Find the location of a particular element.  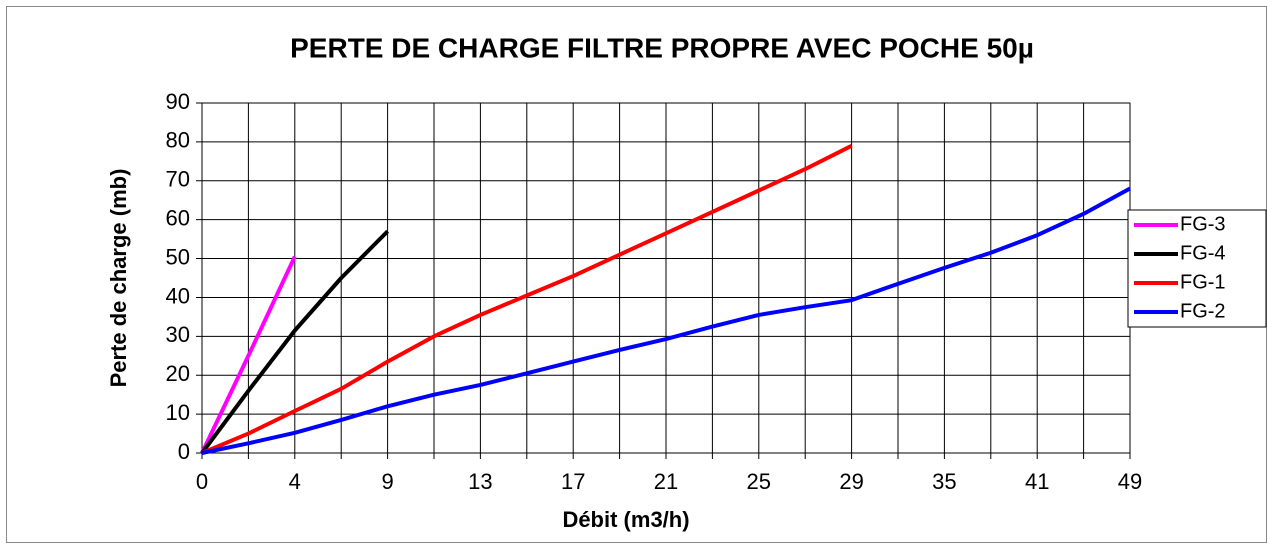

x-tick-label: 0 is located at coordinates (202, 481).